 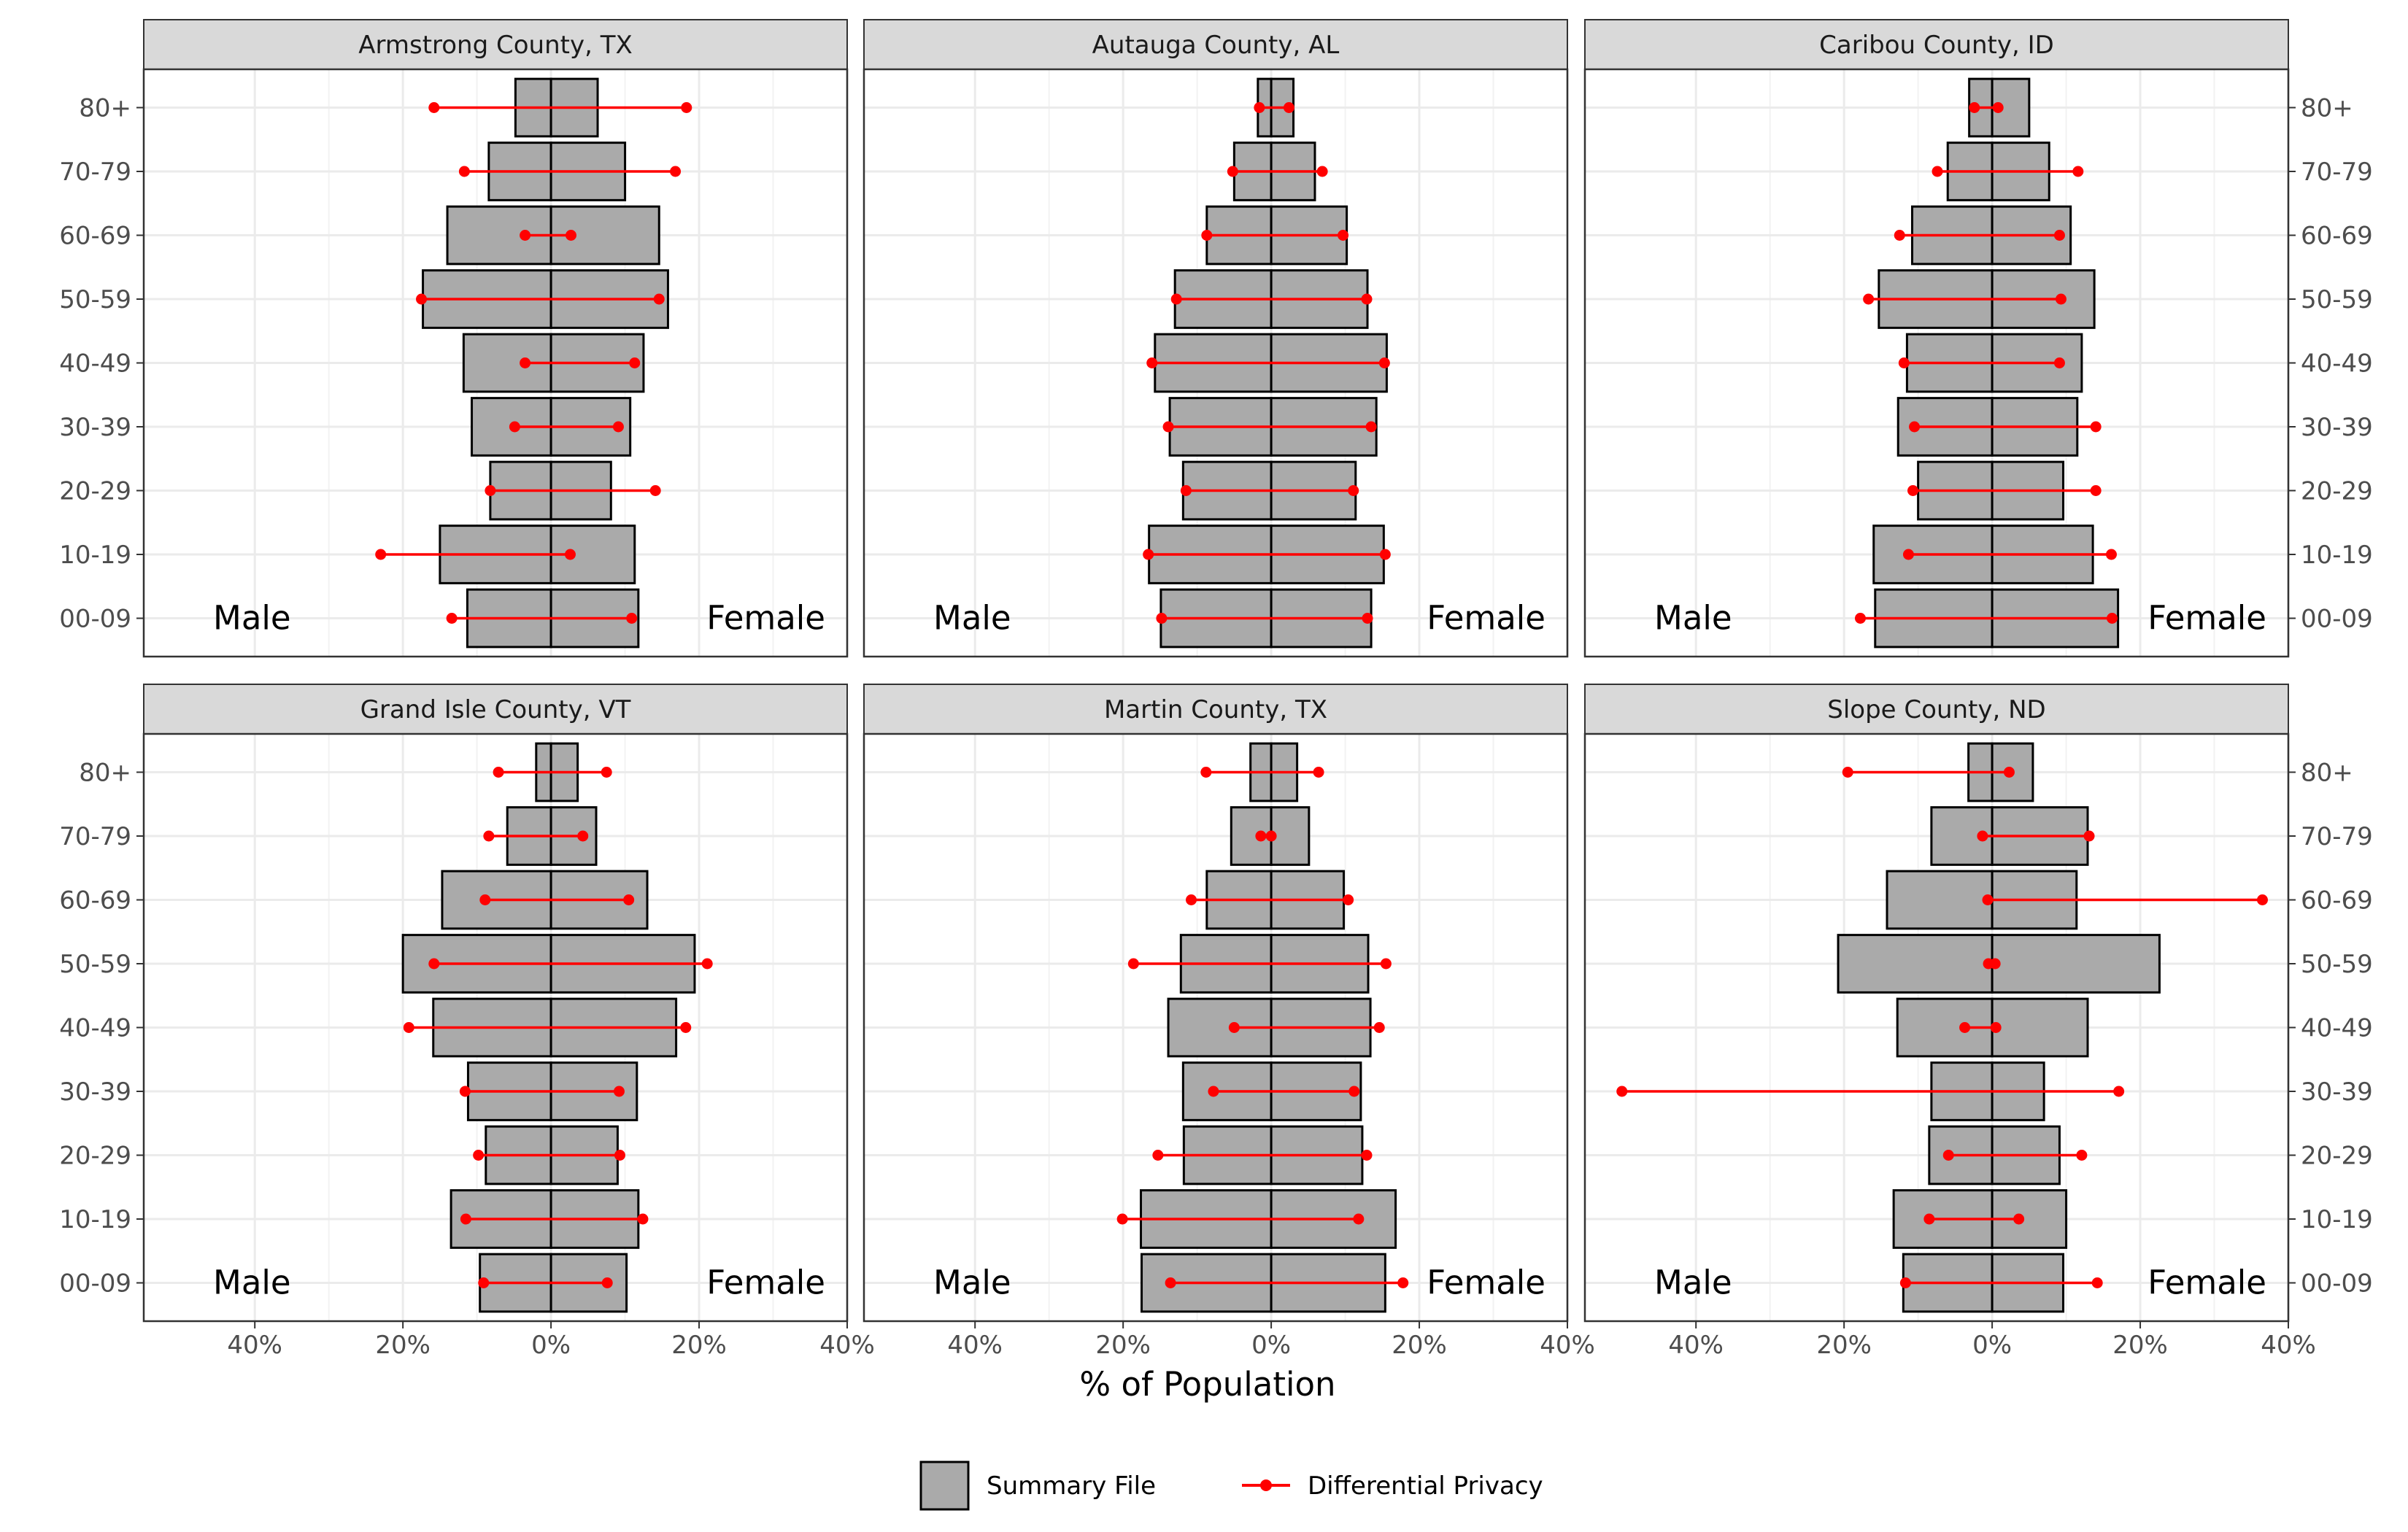 What do you see at coordinates (1266, 1485) in the screenshot?
I see `legend-key-differential-privacy-point` at bounding box center [1266, 1485].